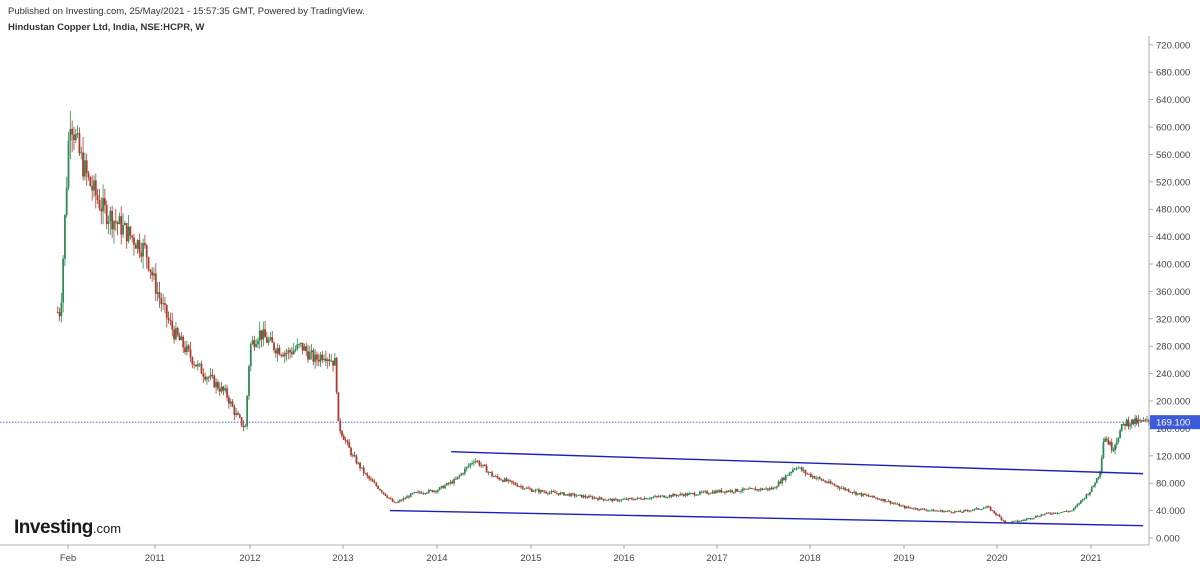  I want to click on x-tick-label: 2019, so click(903, 558).